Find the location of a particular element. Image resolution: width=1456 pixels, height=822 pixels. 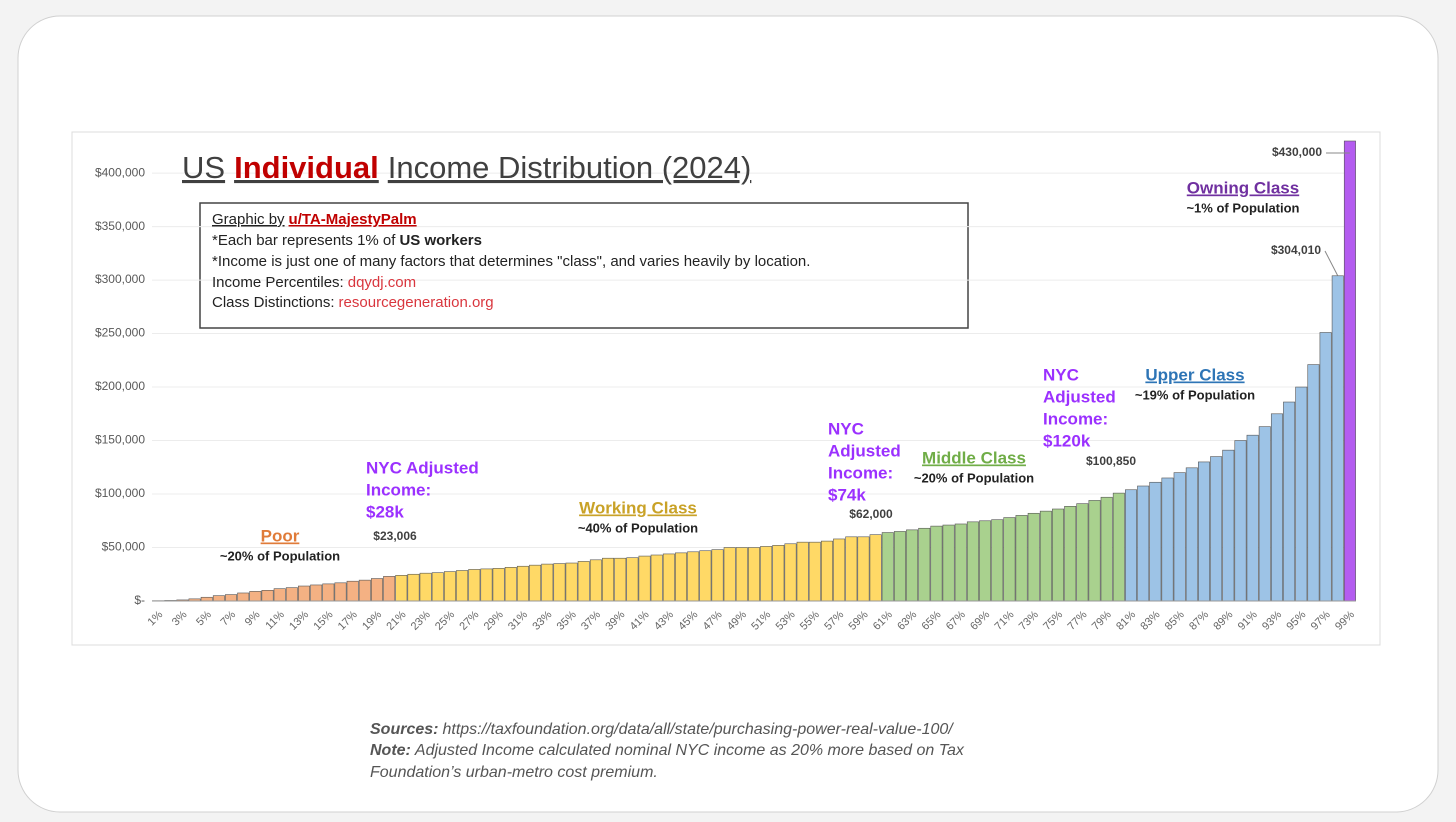

y-tick-label: $300,000 is located at coordinates (120, 279).